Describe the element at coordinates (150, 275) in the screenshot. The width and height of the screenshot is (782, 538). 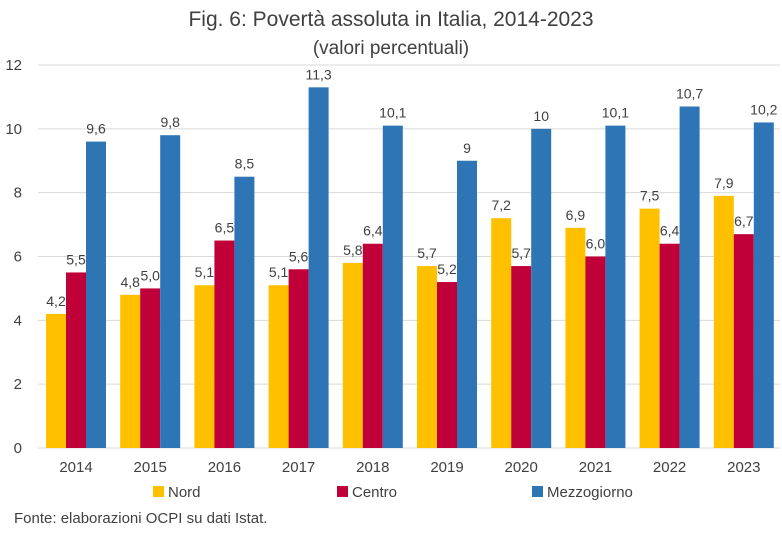
I see `data-label: 5,0` at that location.